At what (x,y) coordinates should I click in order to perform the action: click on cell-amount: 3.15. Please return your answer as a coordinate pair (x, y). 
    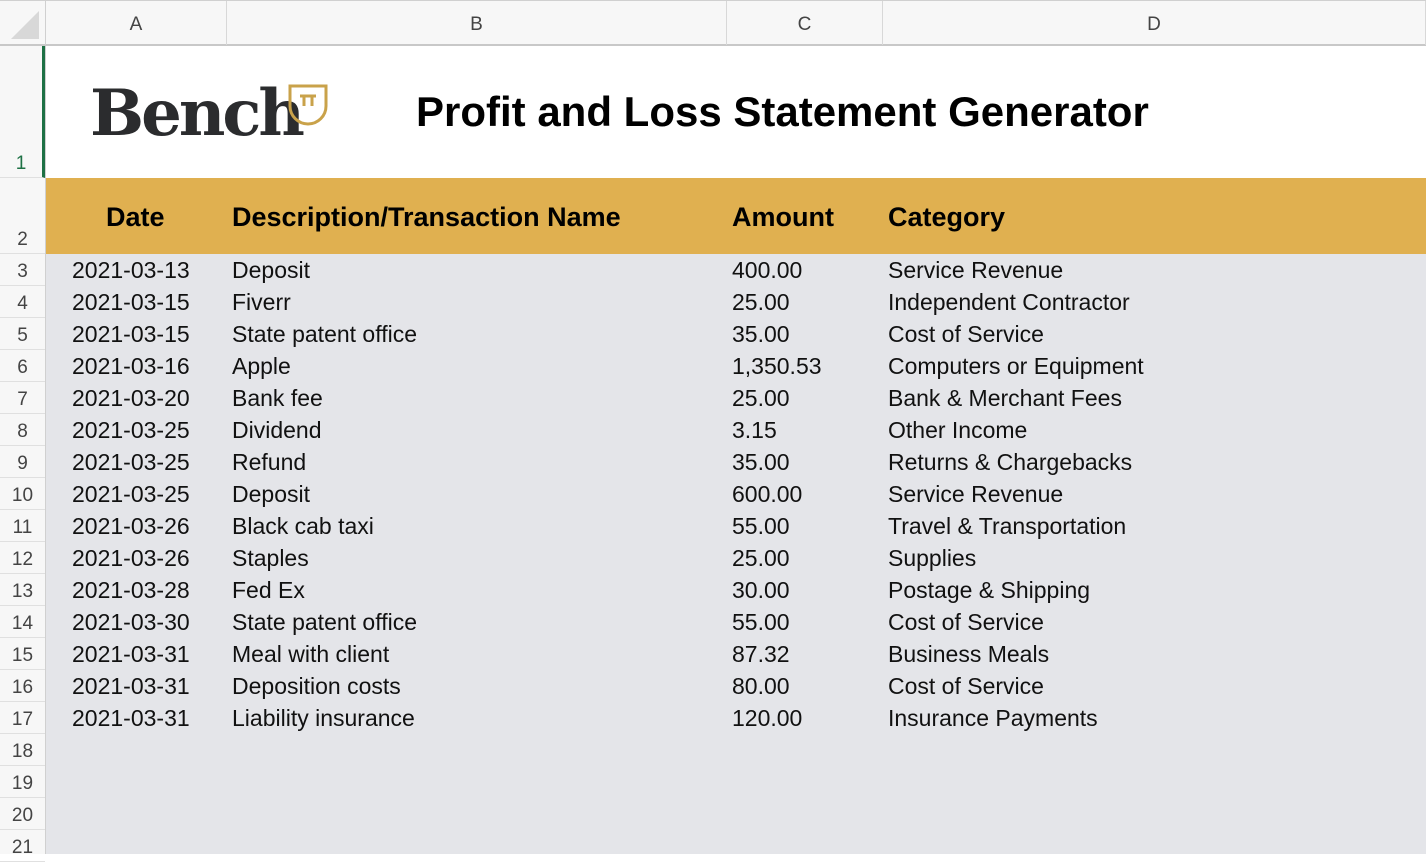
    Looking at the image, I should click on (754, 430).